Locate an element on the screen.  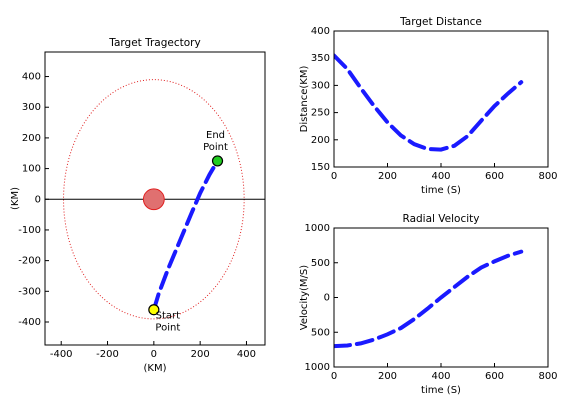
chart-title: Target Tragectory is located at coordinates (154, 43).